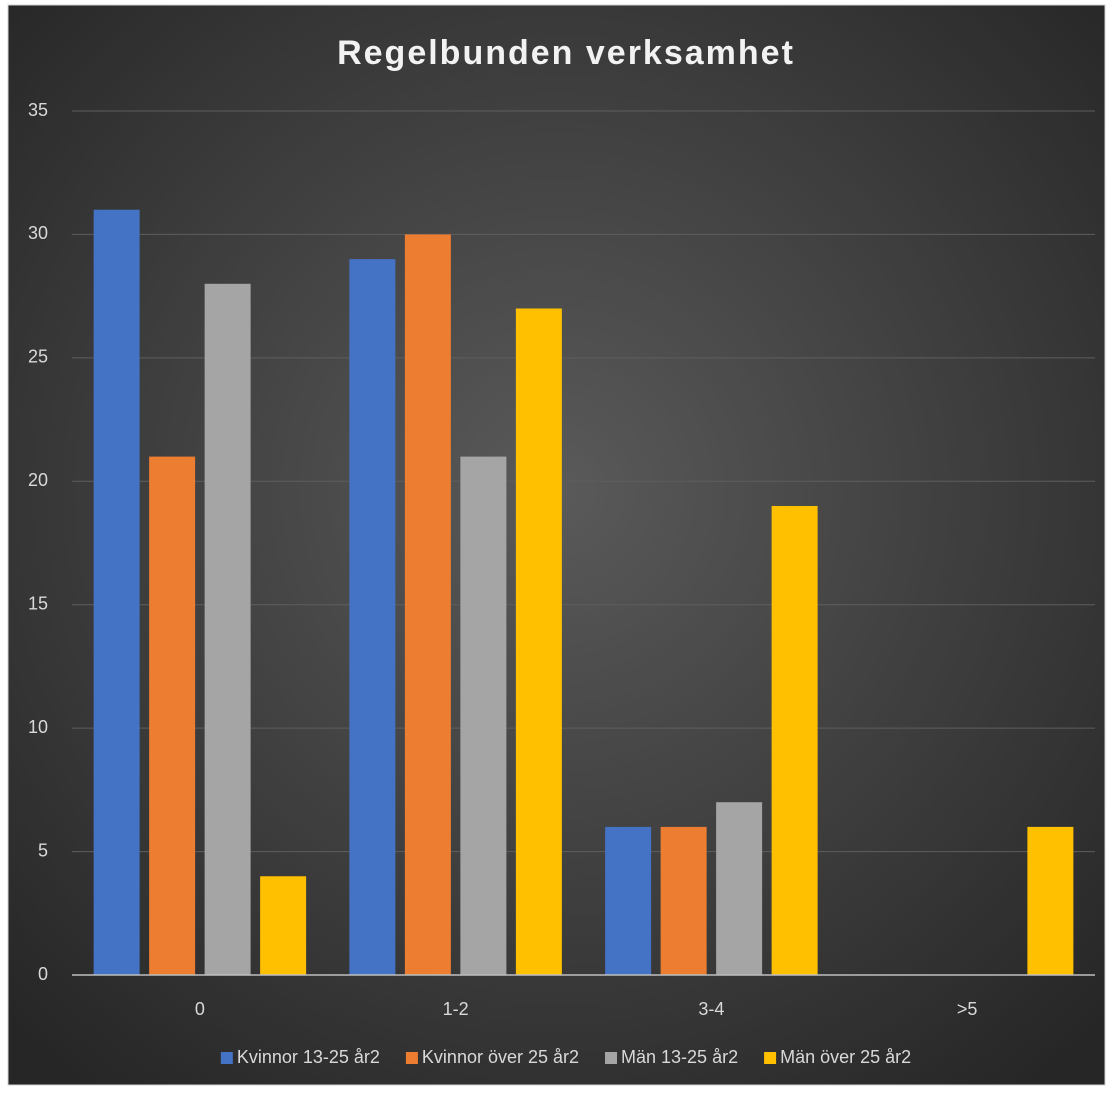  Describe the element at coordinates (456, 1009) in the screenshot. I see `x-tick-label: 1-2` at that location.